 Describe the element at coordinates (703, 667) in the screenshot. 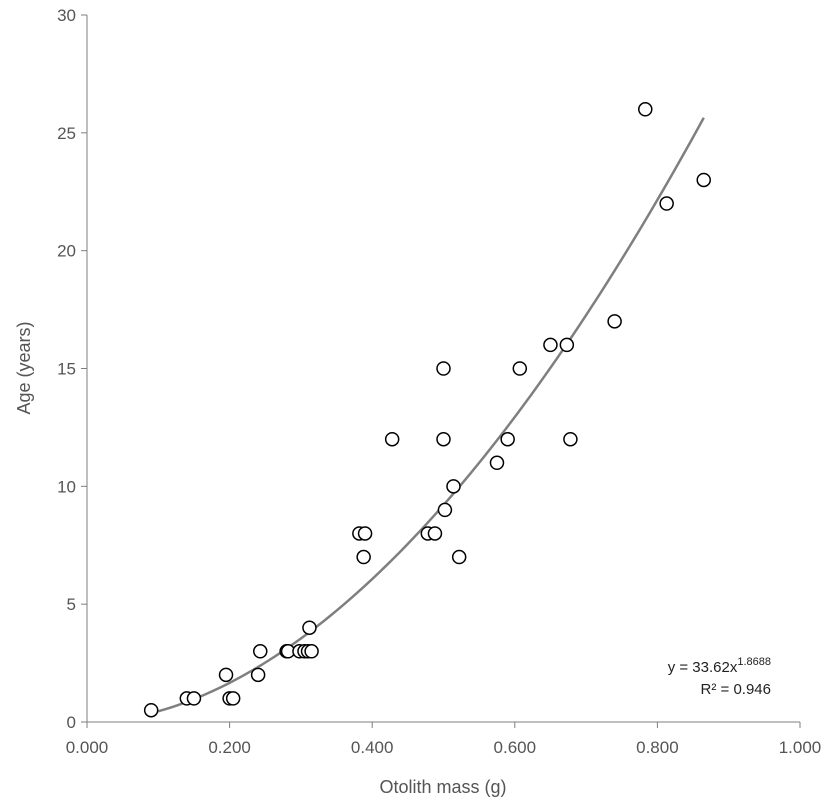

I see `equation-prefix: y = 33.62x` at that location.